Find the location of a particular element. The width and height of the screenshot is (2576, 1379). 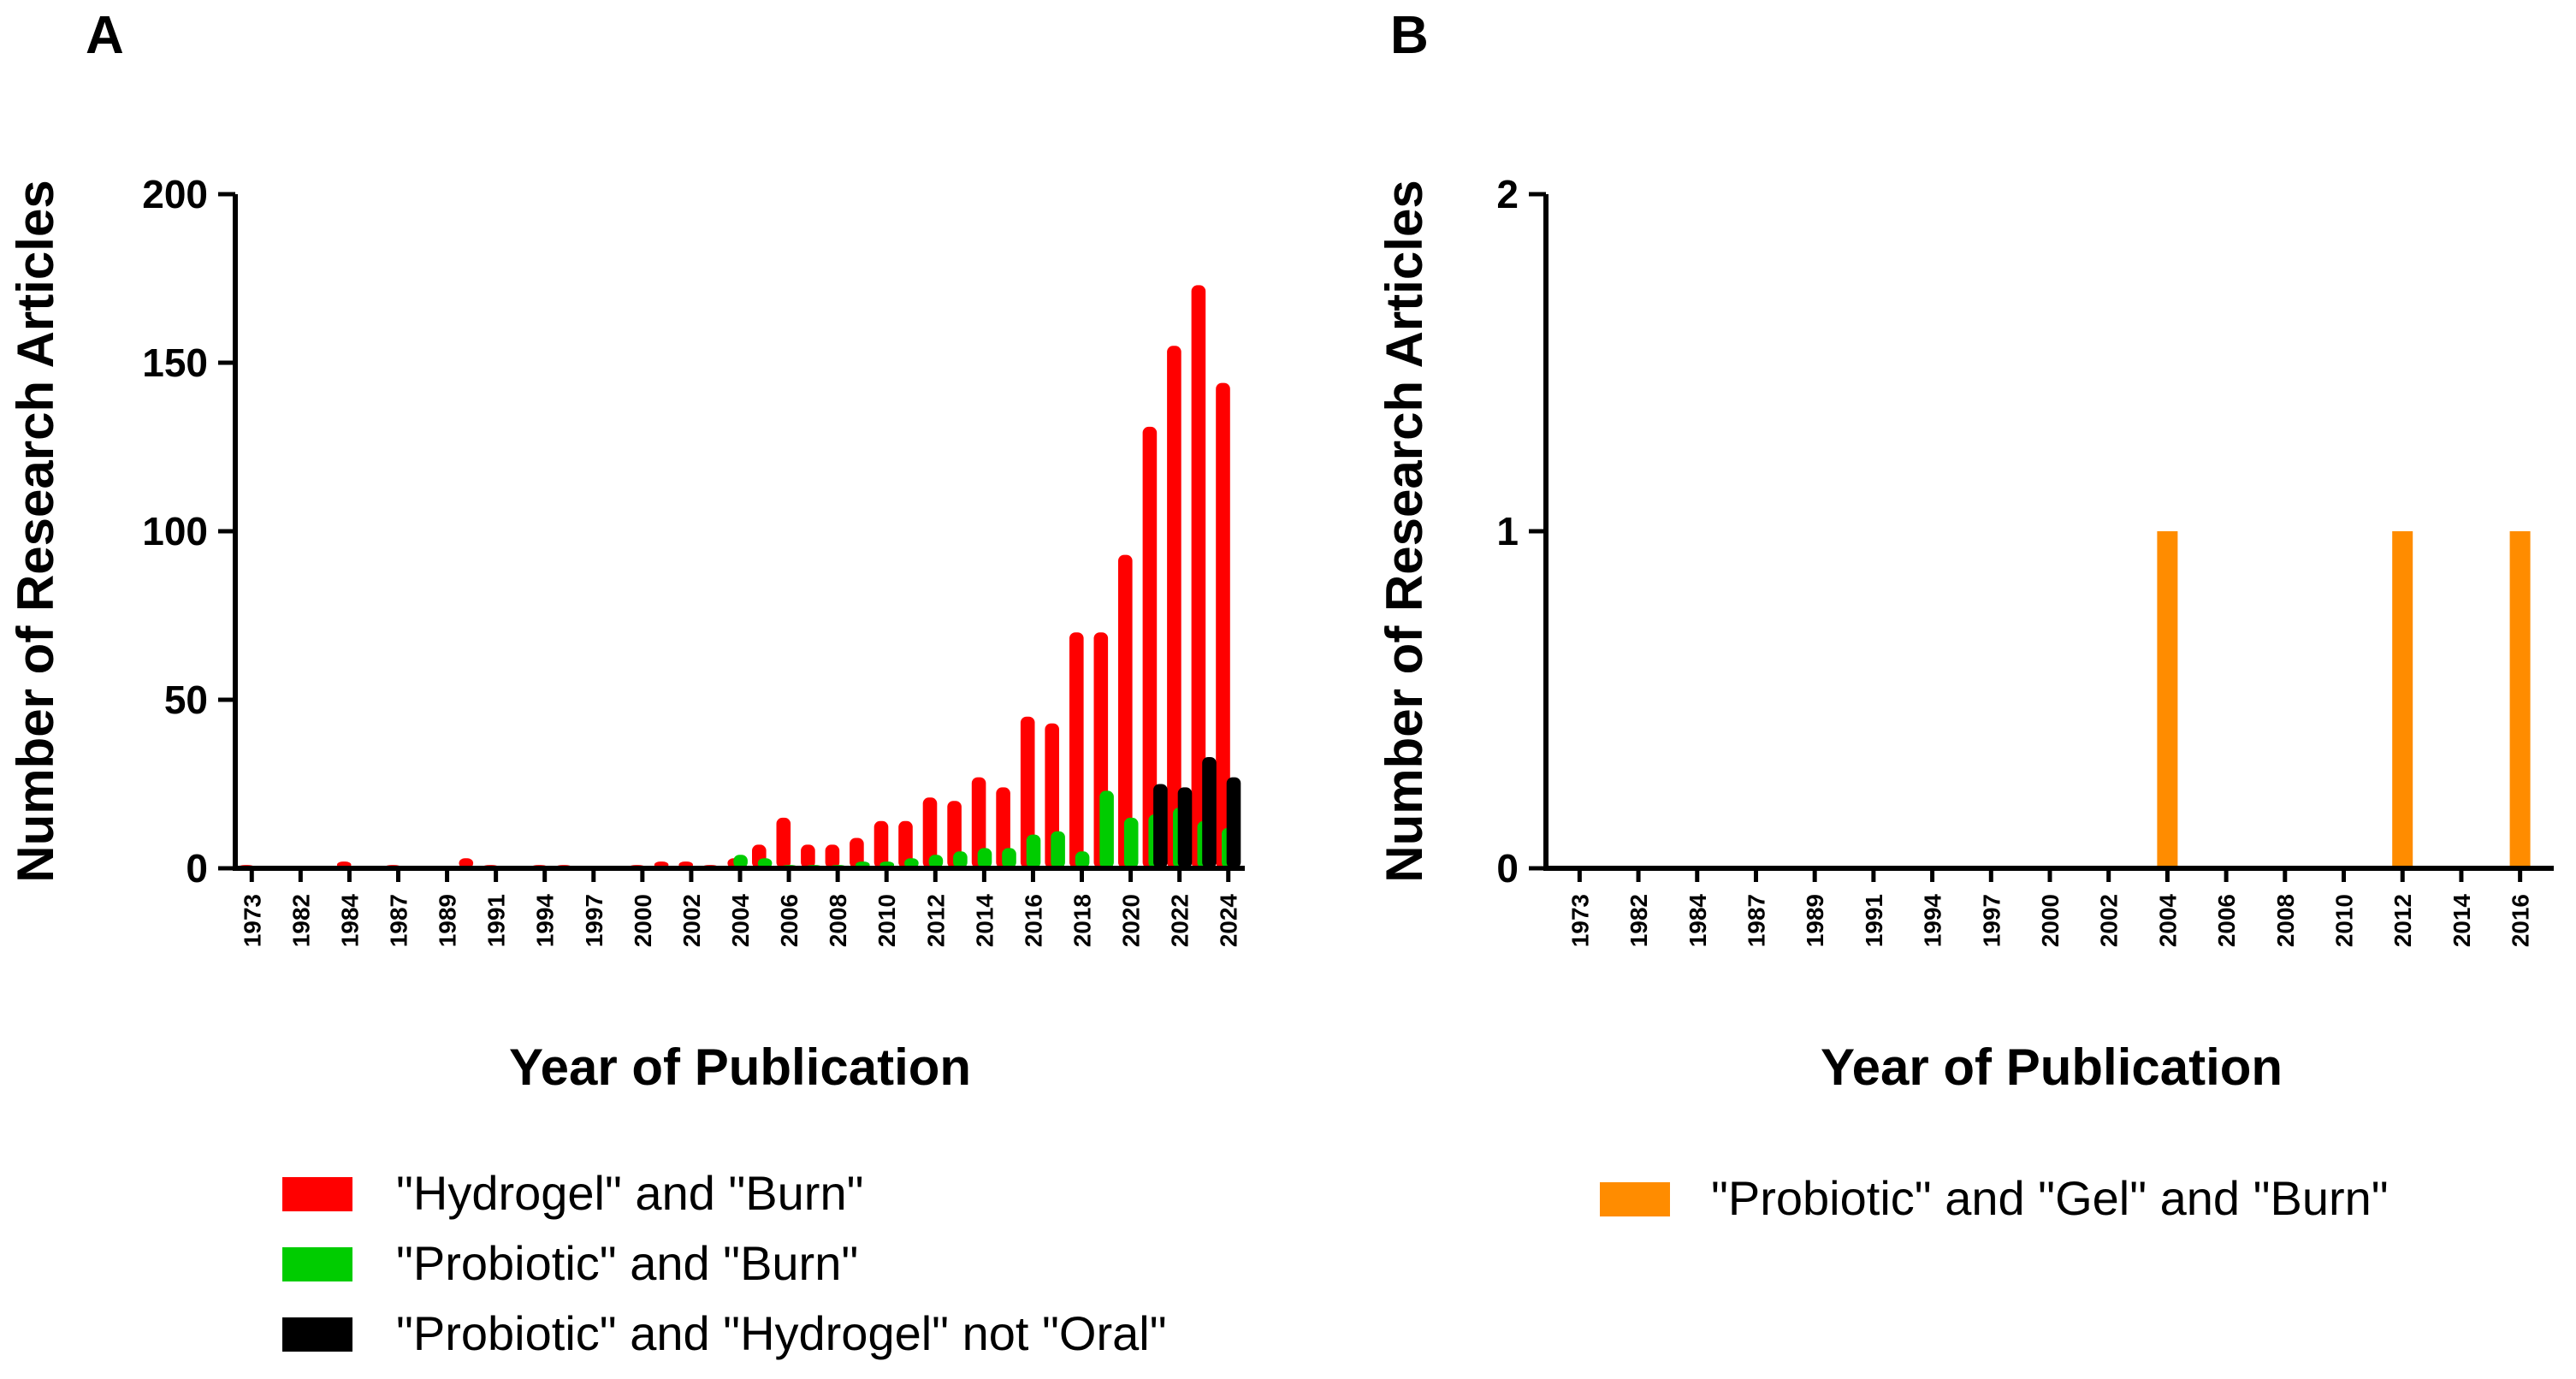

bar-a-s0-2022 is located at coordinates (1174, 607).